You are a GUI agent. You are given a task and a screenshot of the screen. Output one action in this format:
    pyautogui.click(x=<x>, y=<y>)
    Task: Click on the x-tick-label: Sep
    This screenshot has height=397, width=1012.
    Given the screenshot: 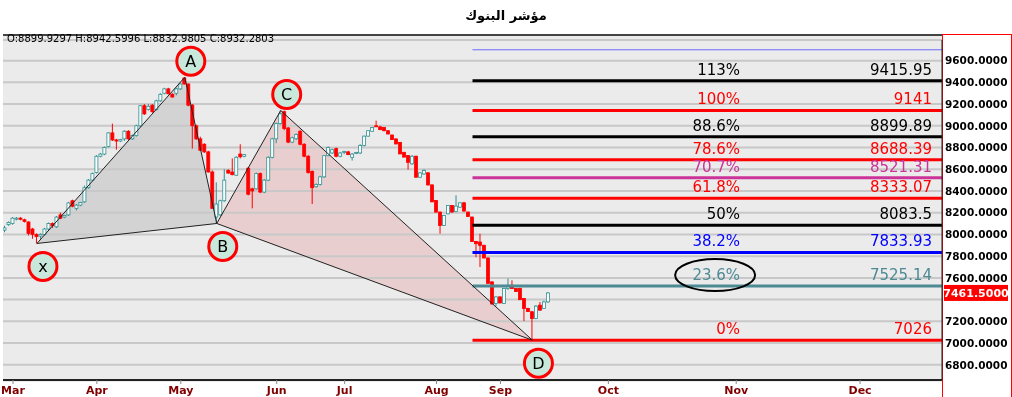 What is the action you would take?
    pyautogui.click(x=500, y=390)
    